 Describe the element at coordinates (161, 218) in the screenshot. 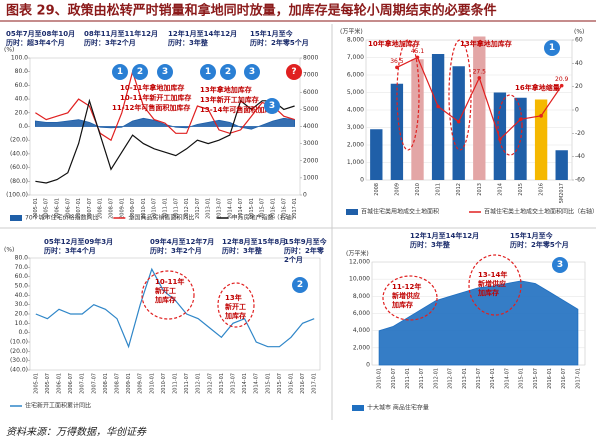

I see `legend-label: 全国商品房销售面积同比` at that location.